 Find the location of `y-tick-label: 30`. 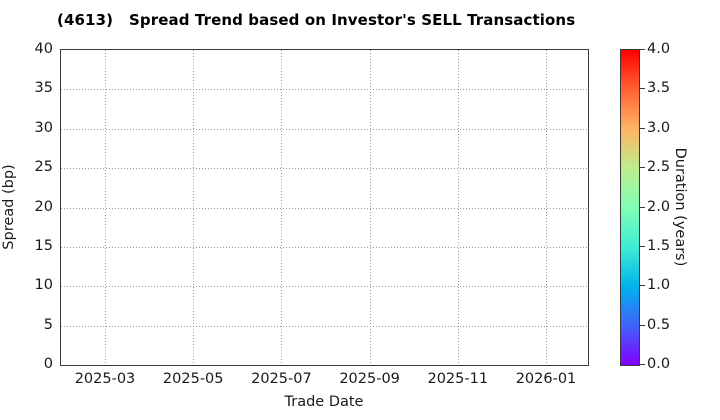

y-tick-label: 30 is located at coordinates (43, 127).